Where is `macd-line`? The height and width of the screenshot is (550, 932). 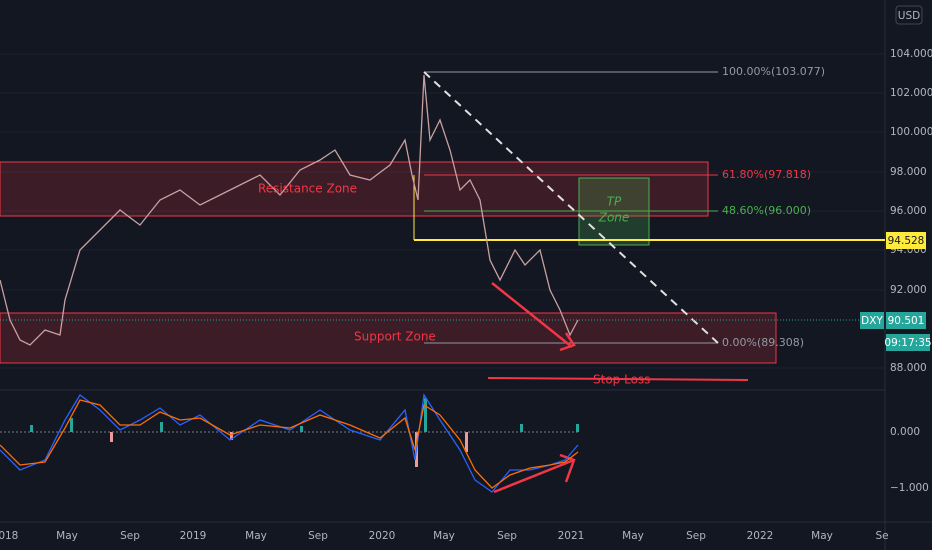 macd-line is located at coordinates (289, 443).